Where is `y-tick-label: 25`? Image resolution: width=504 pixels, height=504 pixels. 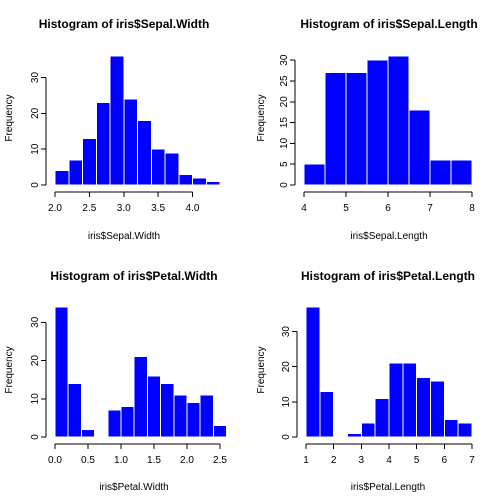 y-tick-label: 25 is located at coordinates (284, 81).